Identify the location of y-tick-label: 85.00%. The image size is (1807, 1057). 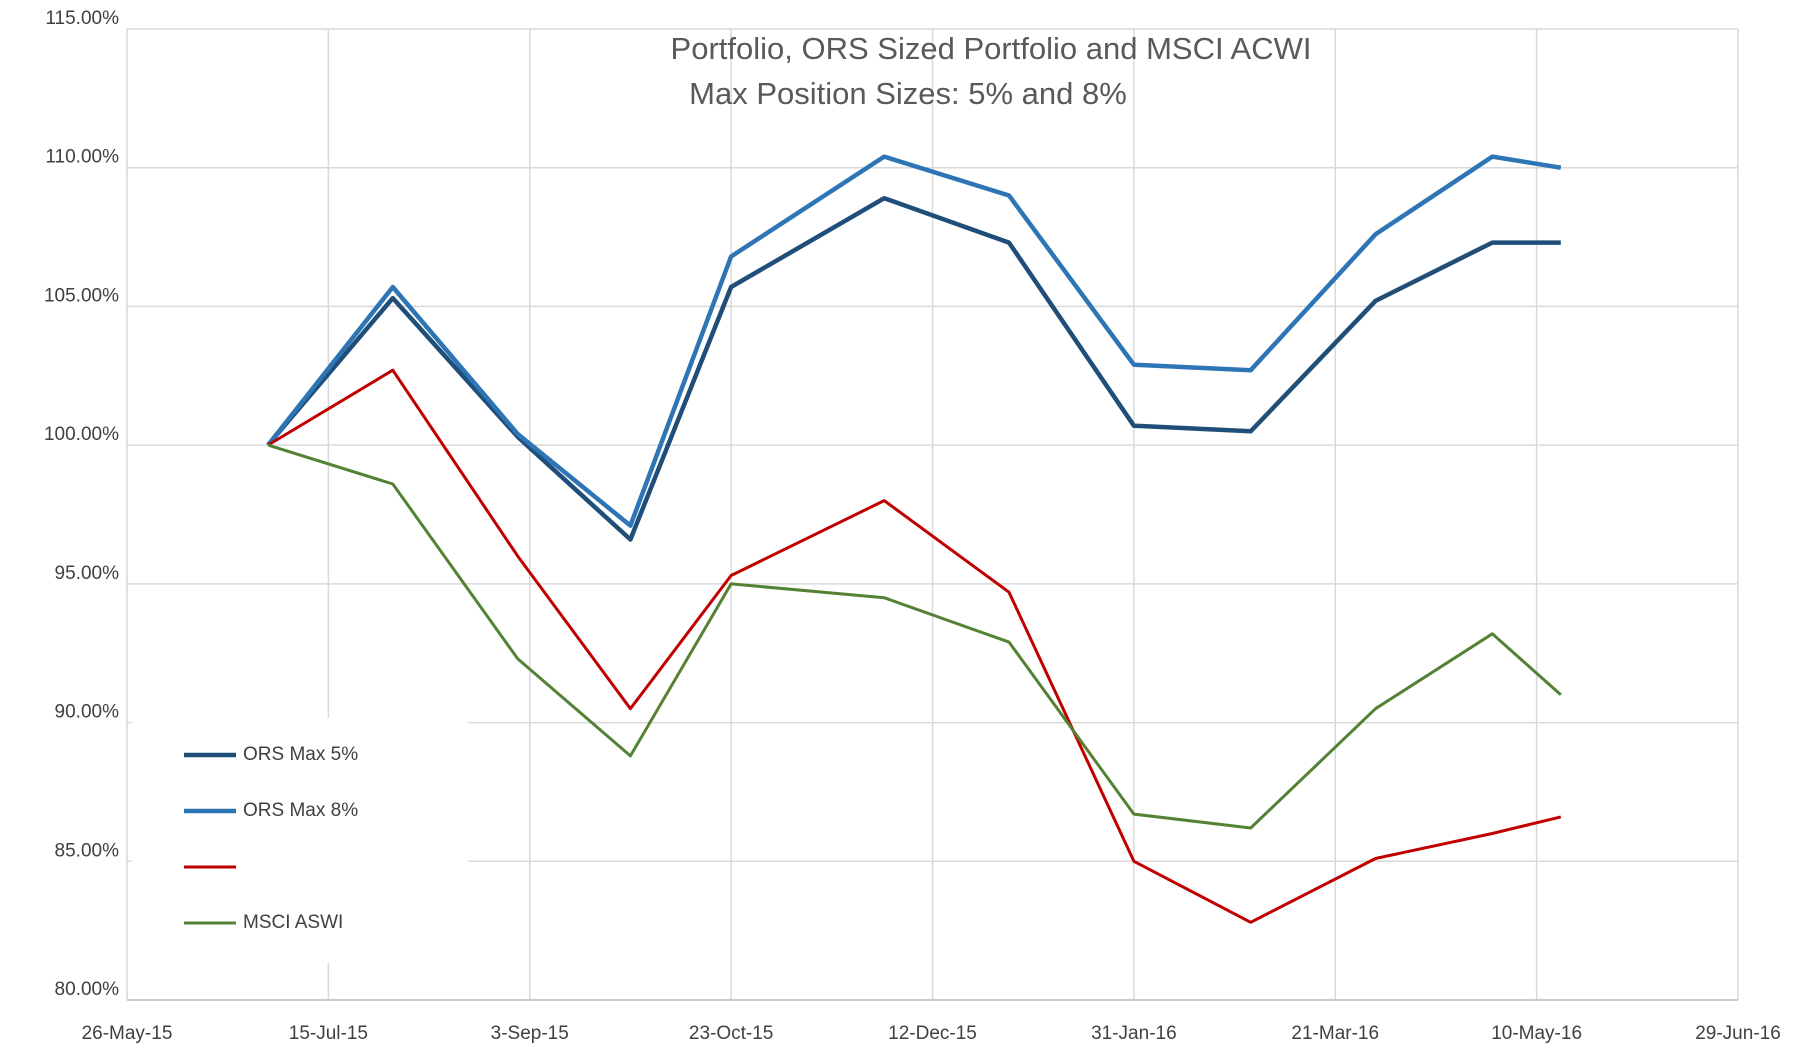
(87, 850).